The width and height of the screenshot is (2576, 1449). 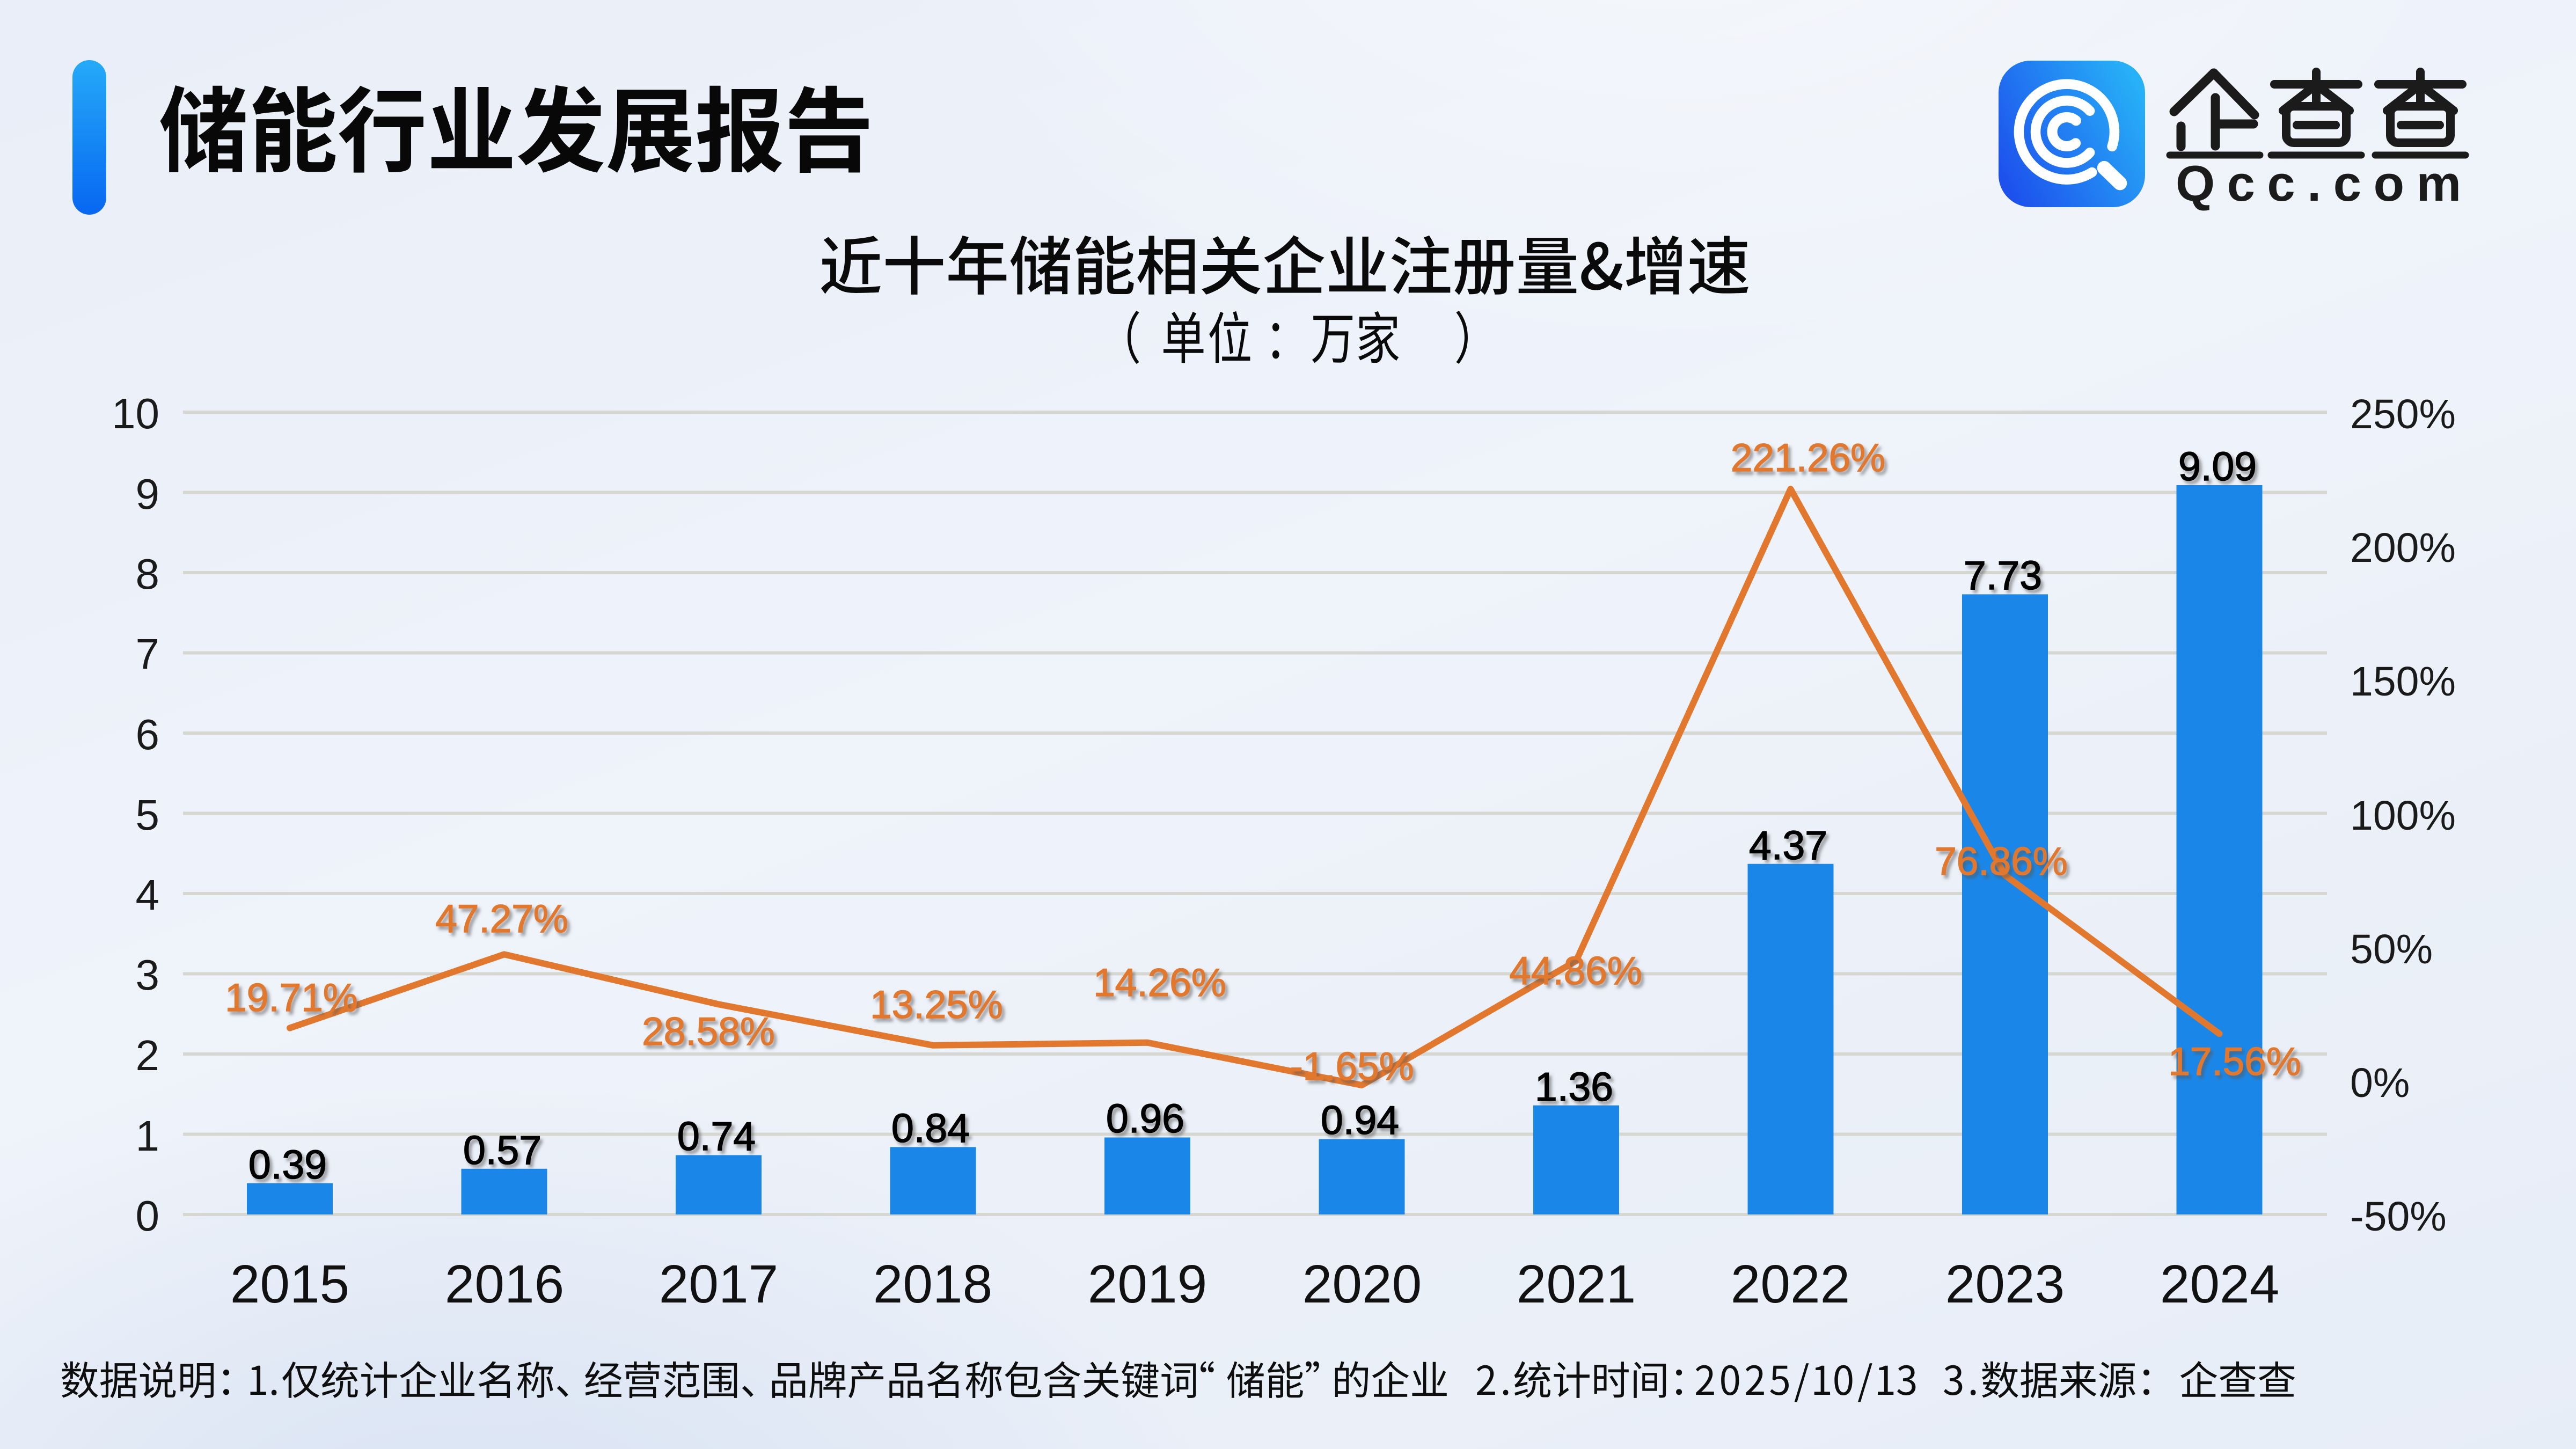 I want to click on svg-text: 2018, so click(x=932, y=1284).